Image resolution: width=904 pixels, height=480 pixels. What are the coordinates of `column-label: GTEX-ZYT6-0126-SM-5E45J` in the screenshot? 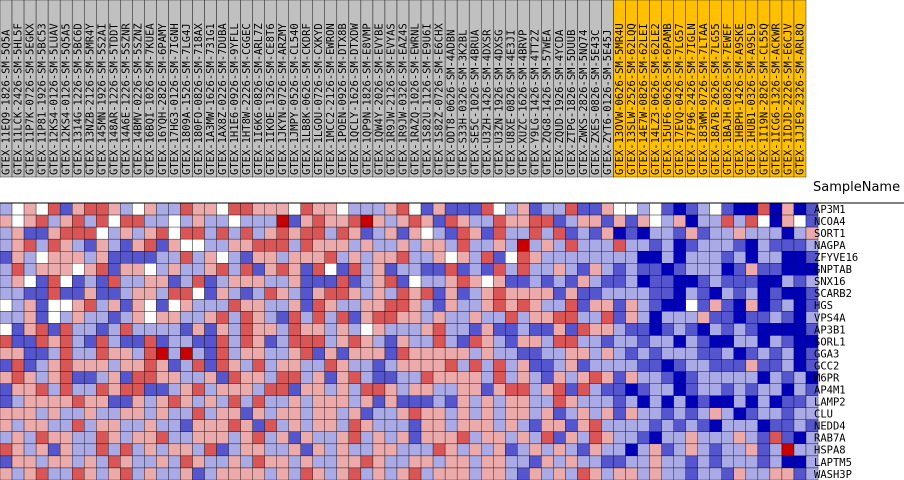 It's located at (608, 102).